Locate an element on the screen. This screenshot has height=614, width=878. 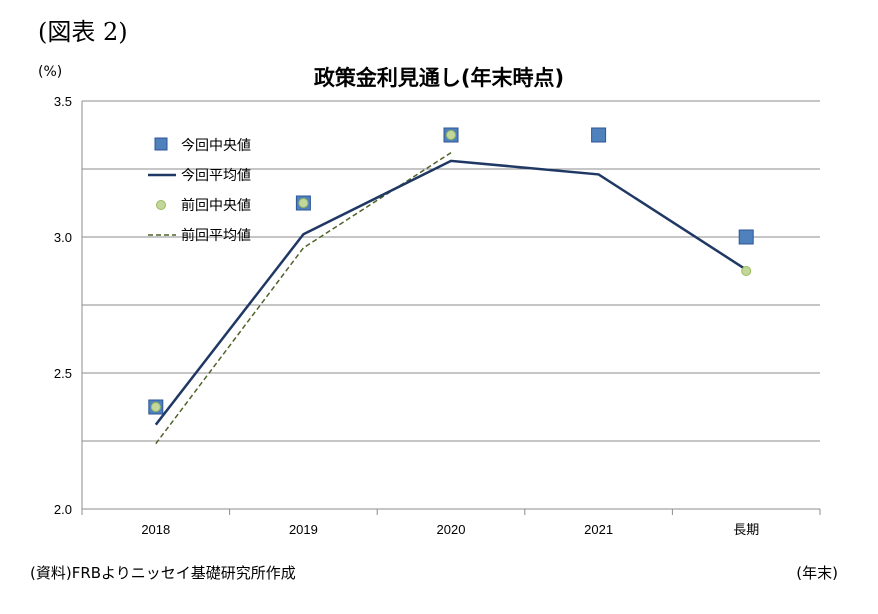
y-tick-label: 3.5 is located at coordinates (63, 101).